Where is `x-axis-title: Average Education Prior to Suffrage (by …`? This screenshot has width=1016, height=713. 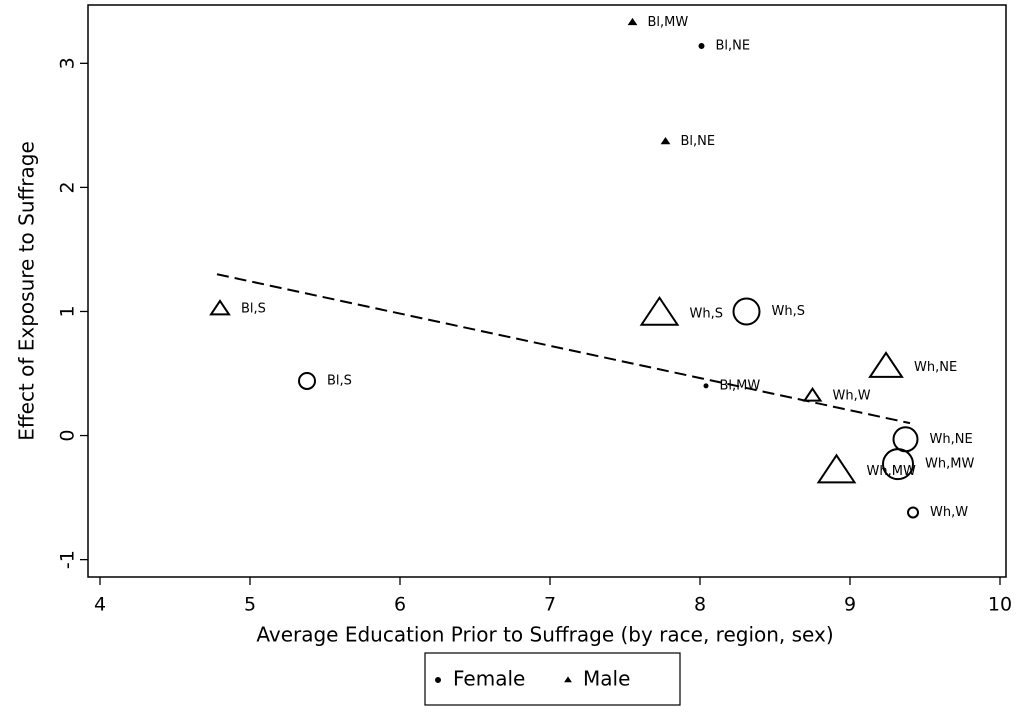 x-axis-title: Average Education Prior to Suffrage (by … is located at coordinates (544, 635).